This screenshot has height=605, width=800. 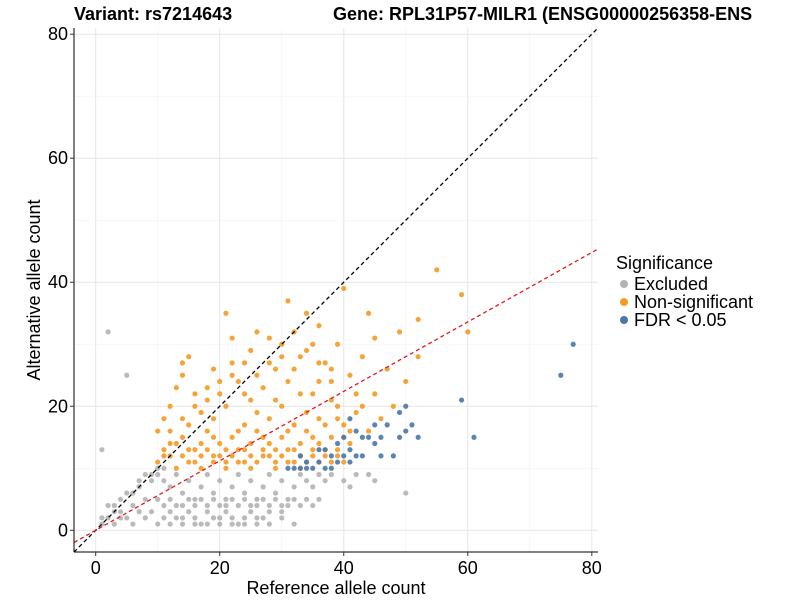 I want to click on x-tick-label: 0, so click(x=96, y=568).